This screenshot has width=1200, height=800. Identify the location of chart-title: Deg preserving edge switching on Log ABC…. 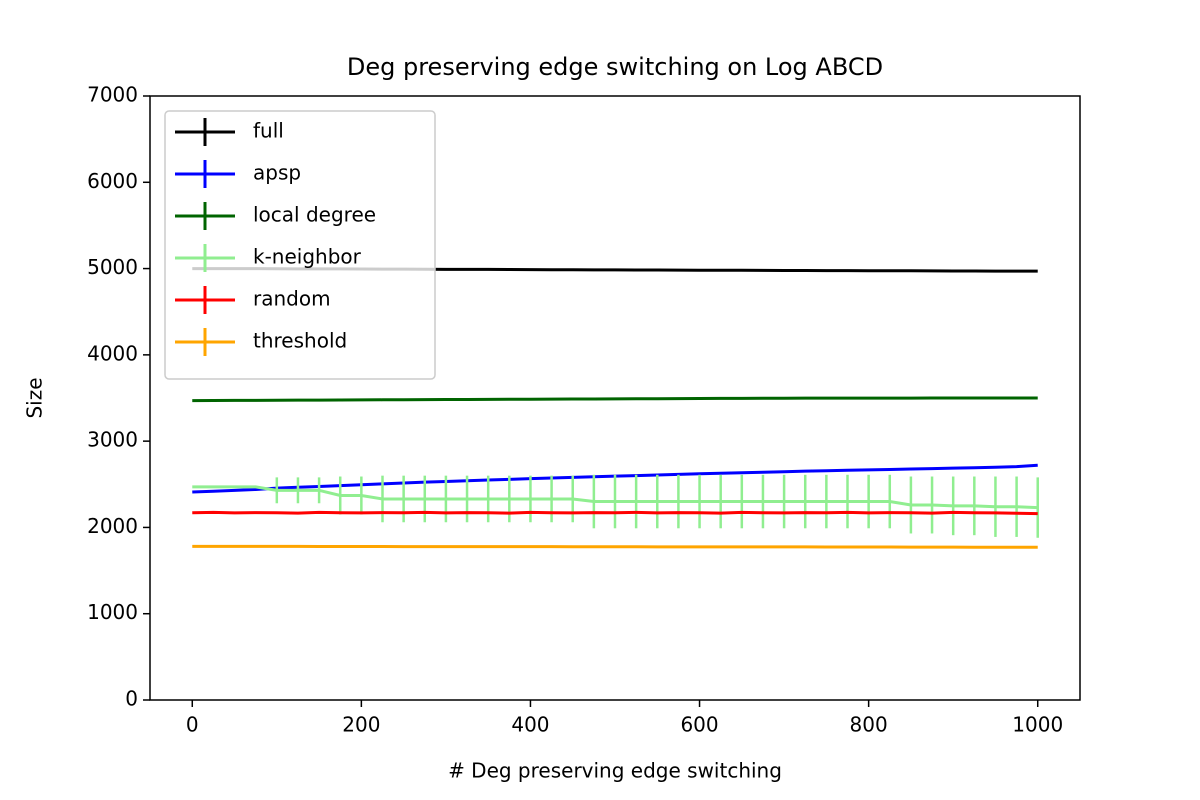
(615, 67).